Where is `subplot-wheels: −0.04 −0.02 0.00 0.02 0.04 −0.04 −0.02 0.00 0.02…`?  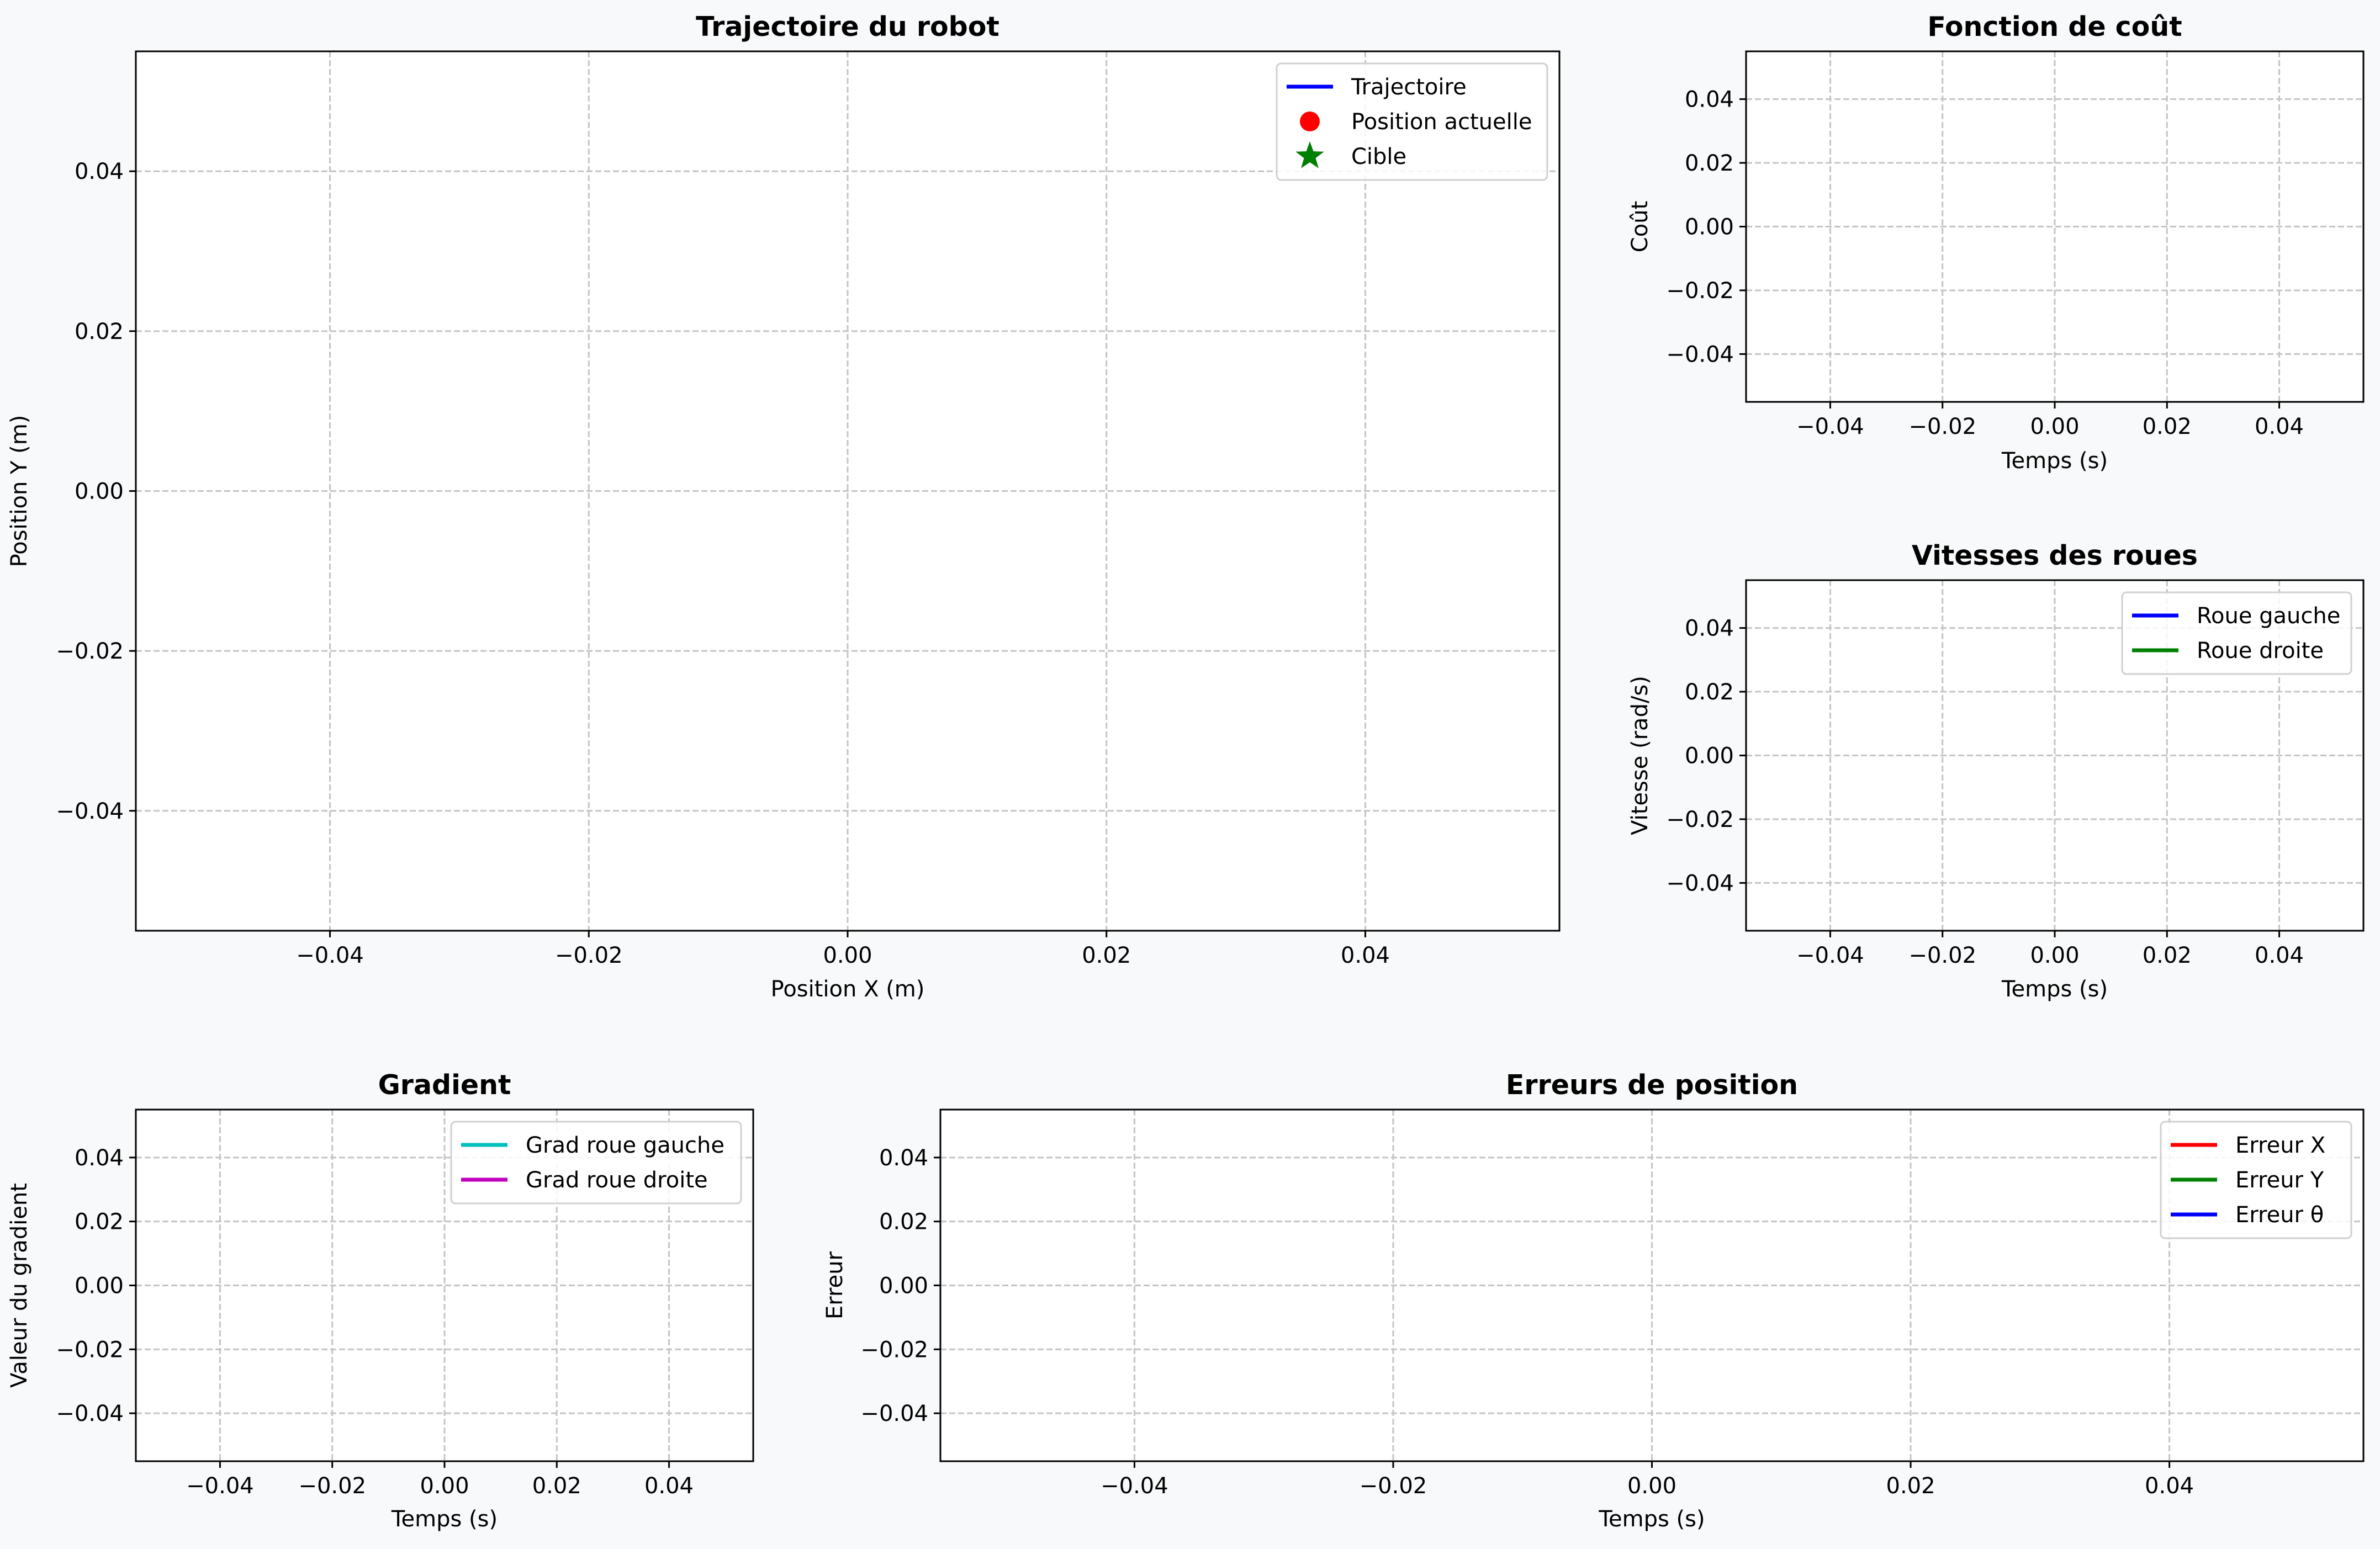
subplot-wheels: −0.04 −0.02 0.00 0.02 0.04 −0.04 −0.02 0.00 0.02… is located at coordinates (1996, 771).